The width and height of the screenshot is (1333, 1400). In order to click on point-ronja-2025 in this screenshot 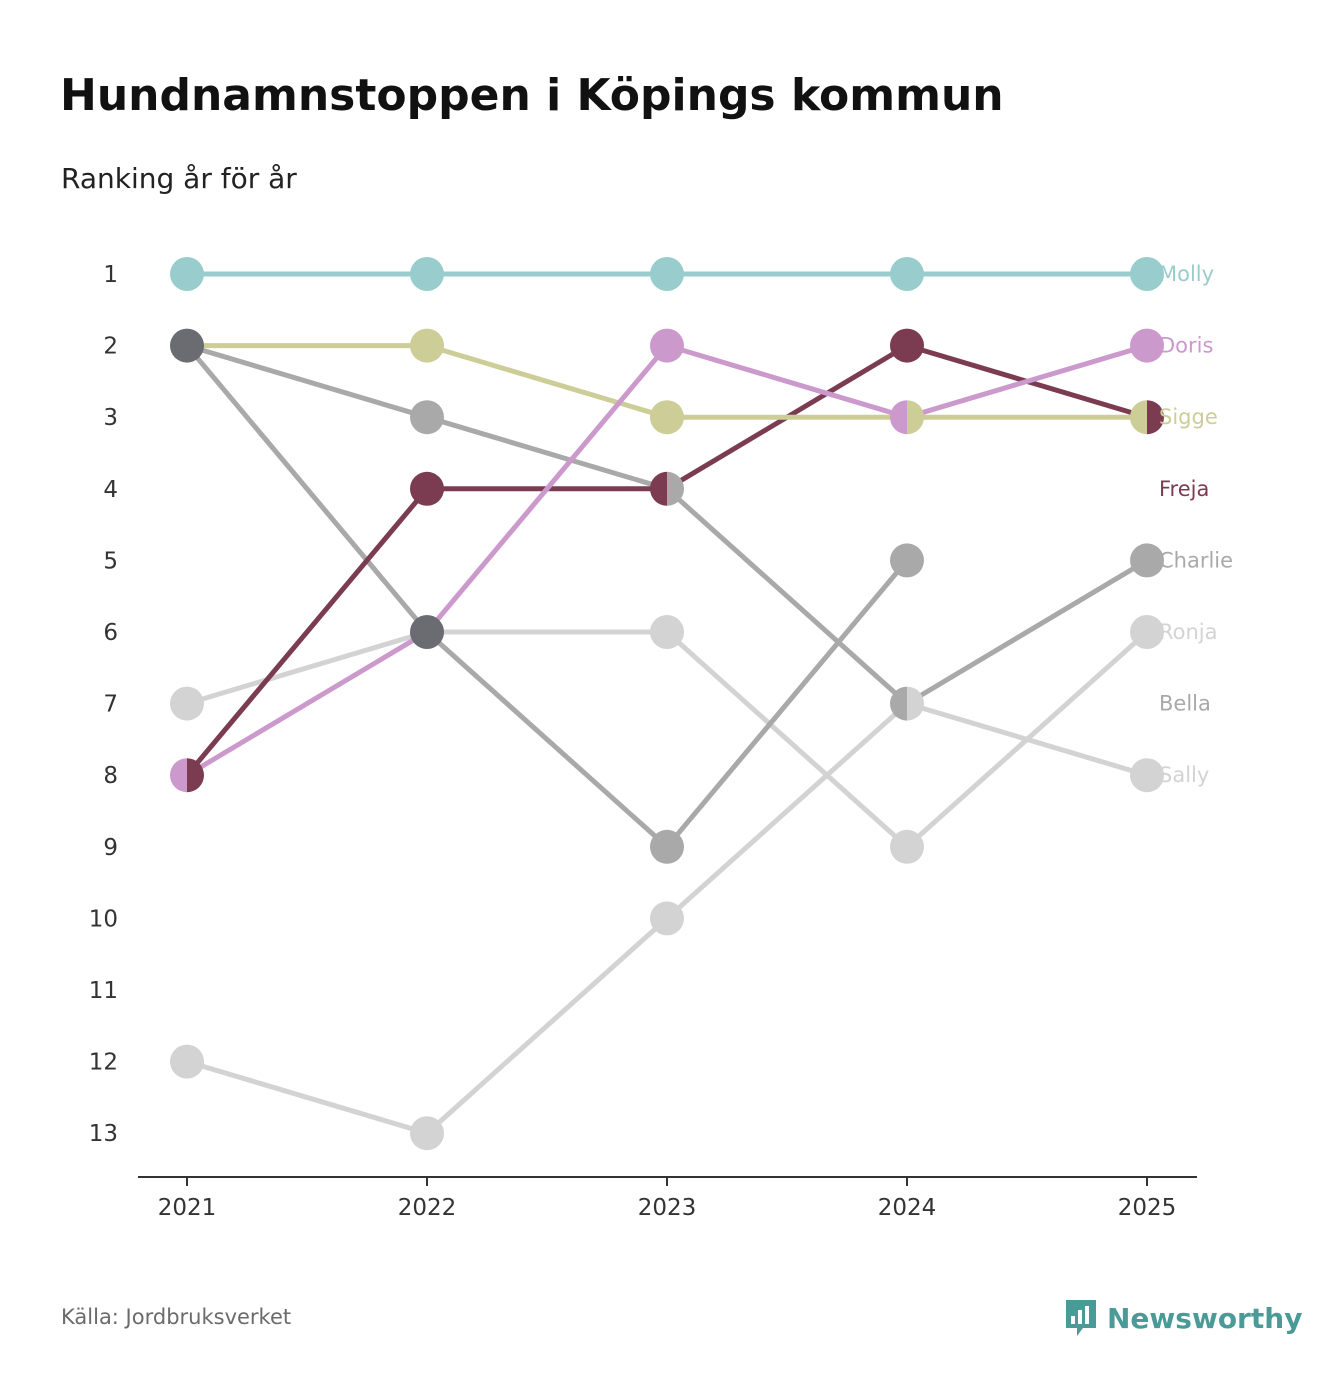, I will do `click(1147, 632)`.